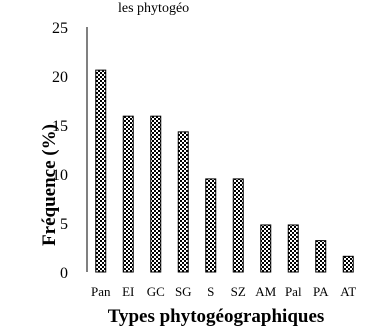 The width and height of the screenshot is (373, 334). I want to click on x-axis-title: Types phytogéographiques, so click(216, 316).